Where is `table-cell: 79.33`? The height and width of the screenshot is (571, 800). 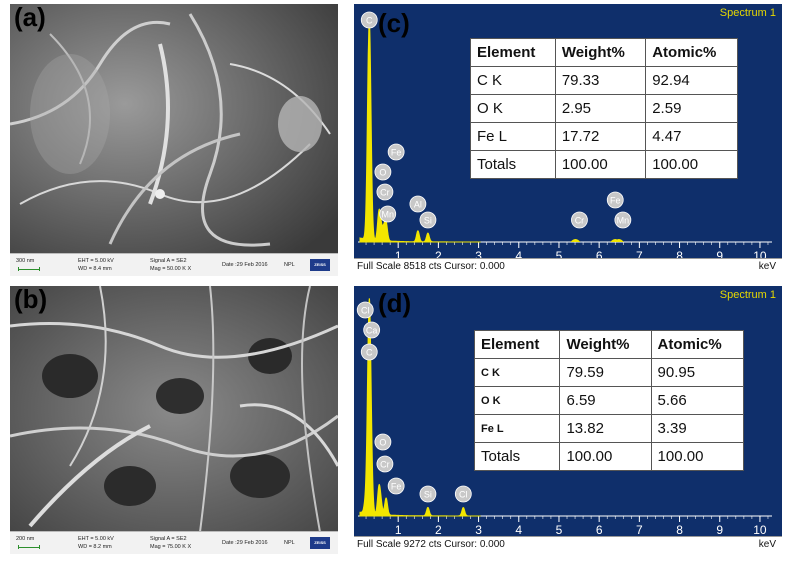 table-cell: 79.33 is located at coordinates (600, 80).